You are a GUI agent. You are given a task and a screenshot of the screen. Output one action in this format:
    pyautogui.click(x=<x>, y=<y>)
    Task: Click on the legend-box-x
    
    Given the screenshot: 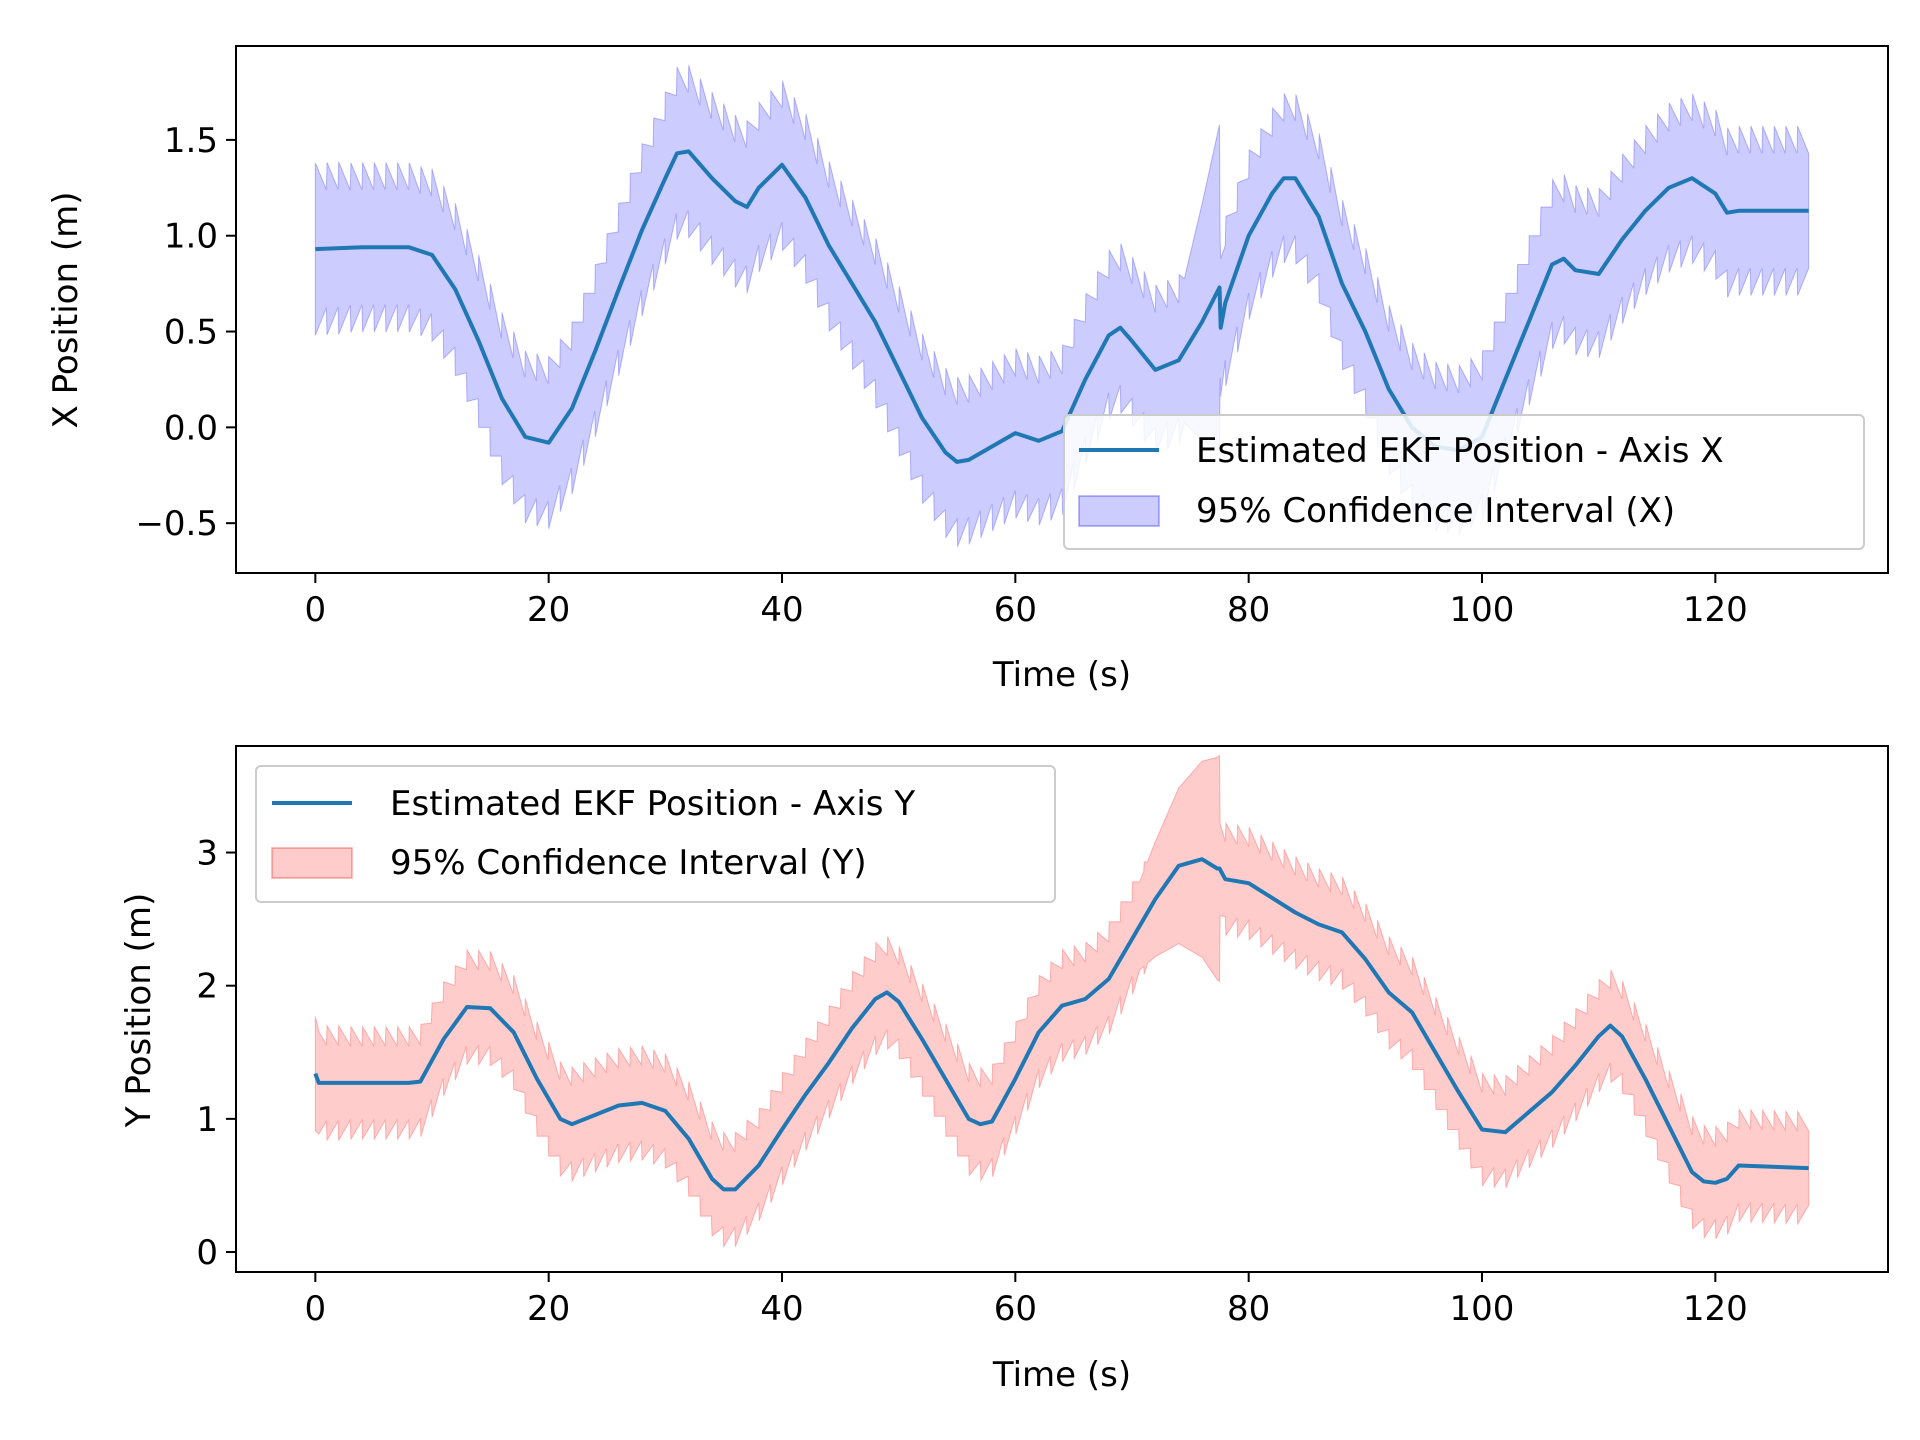 What is the action you would take?
    pyautogui.click(x=1464, y=482)
    